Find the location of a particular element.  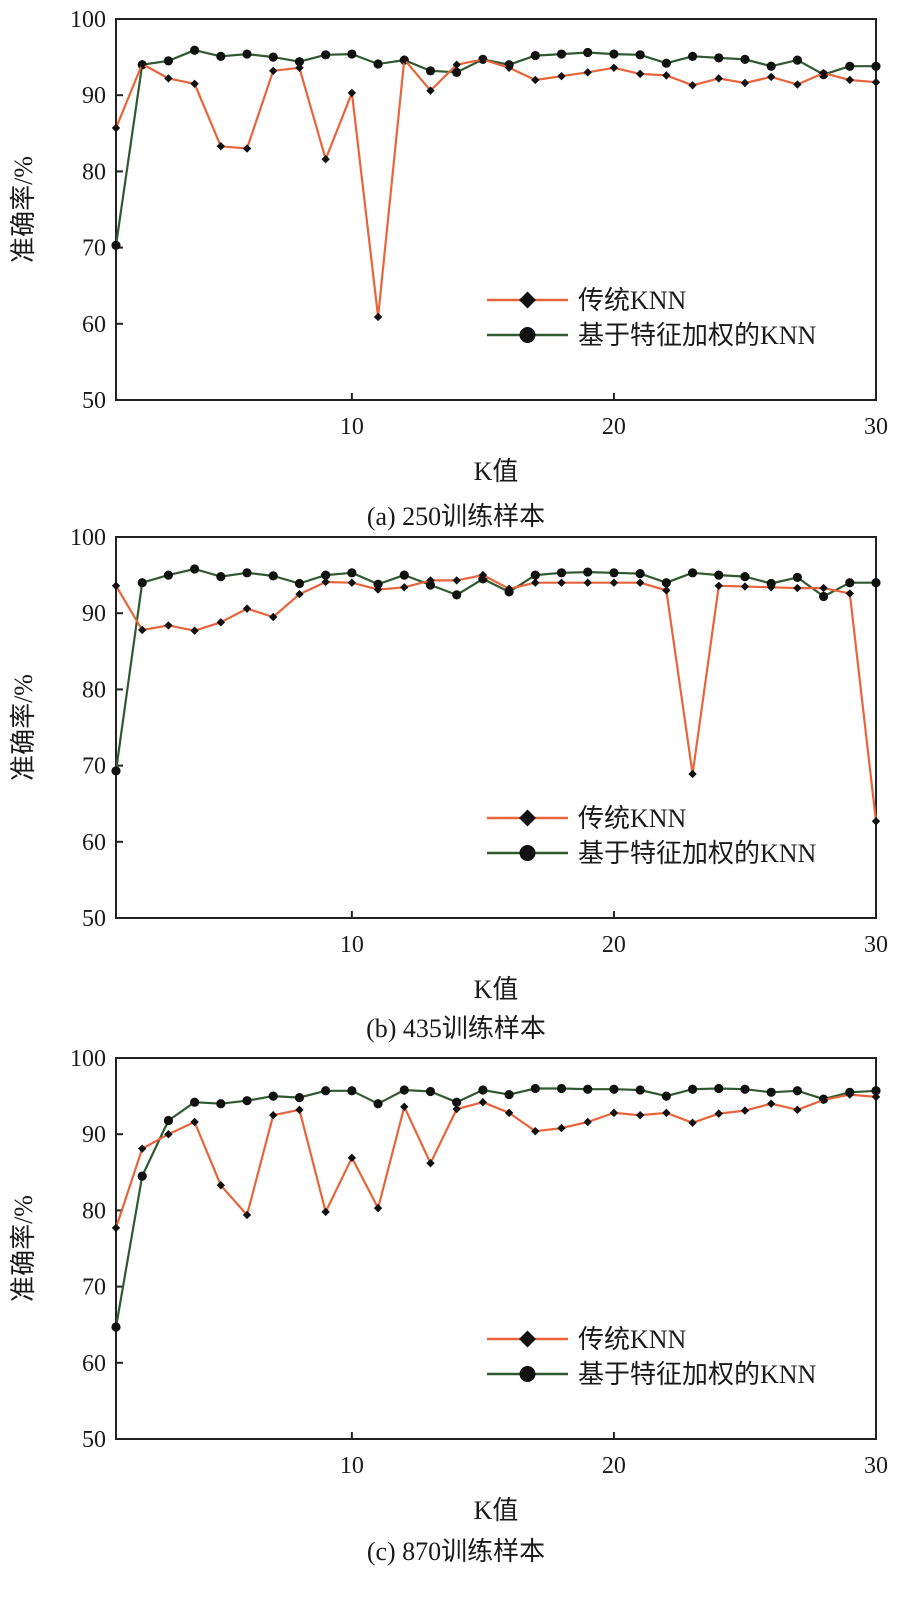

y-tick-label: 100 is located at coordinates (88, 1059).